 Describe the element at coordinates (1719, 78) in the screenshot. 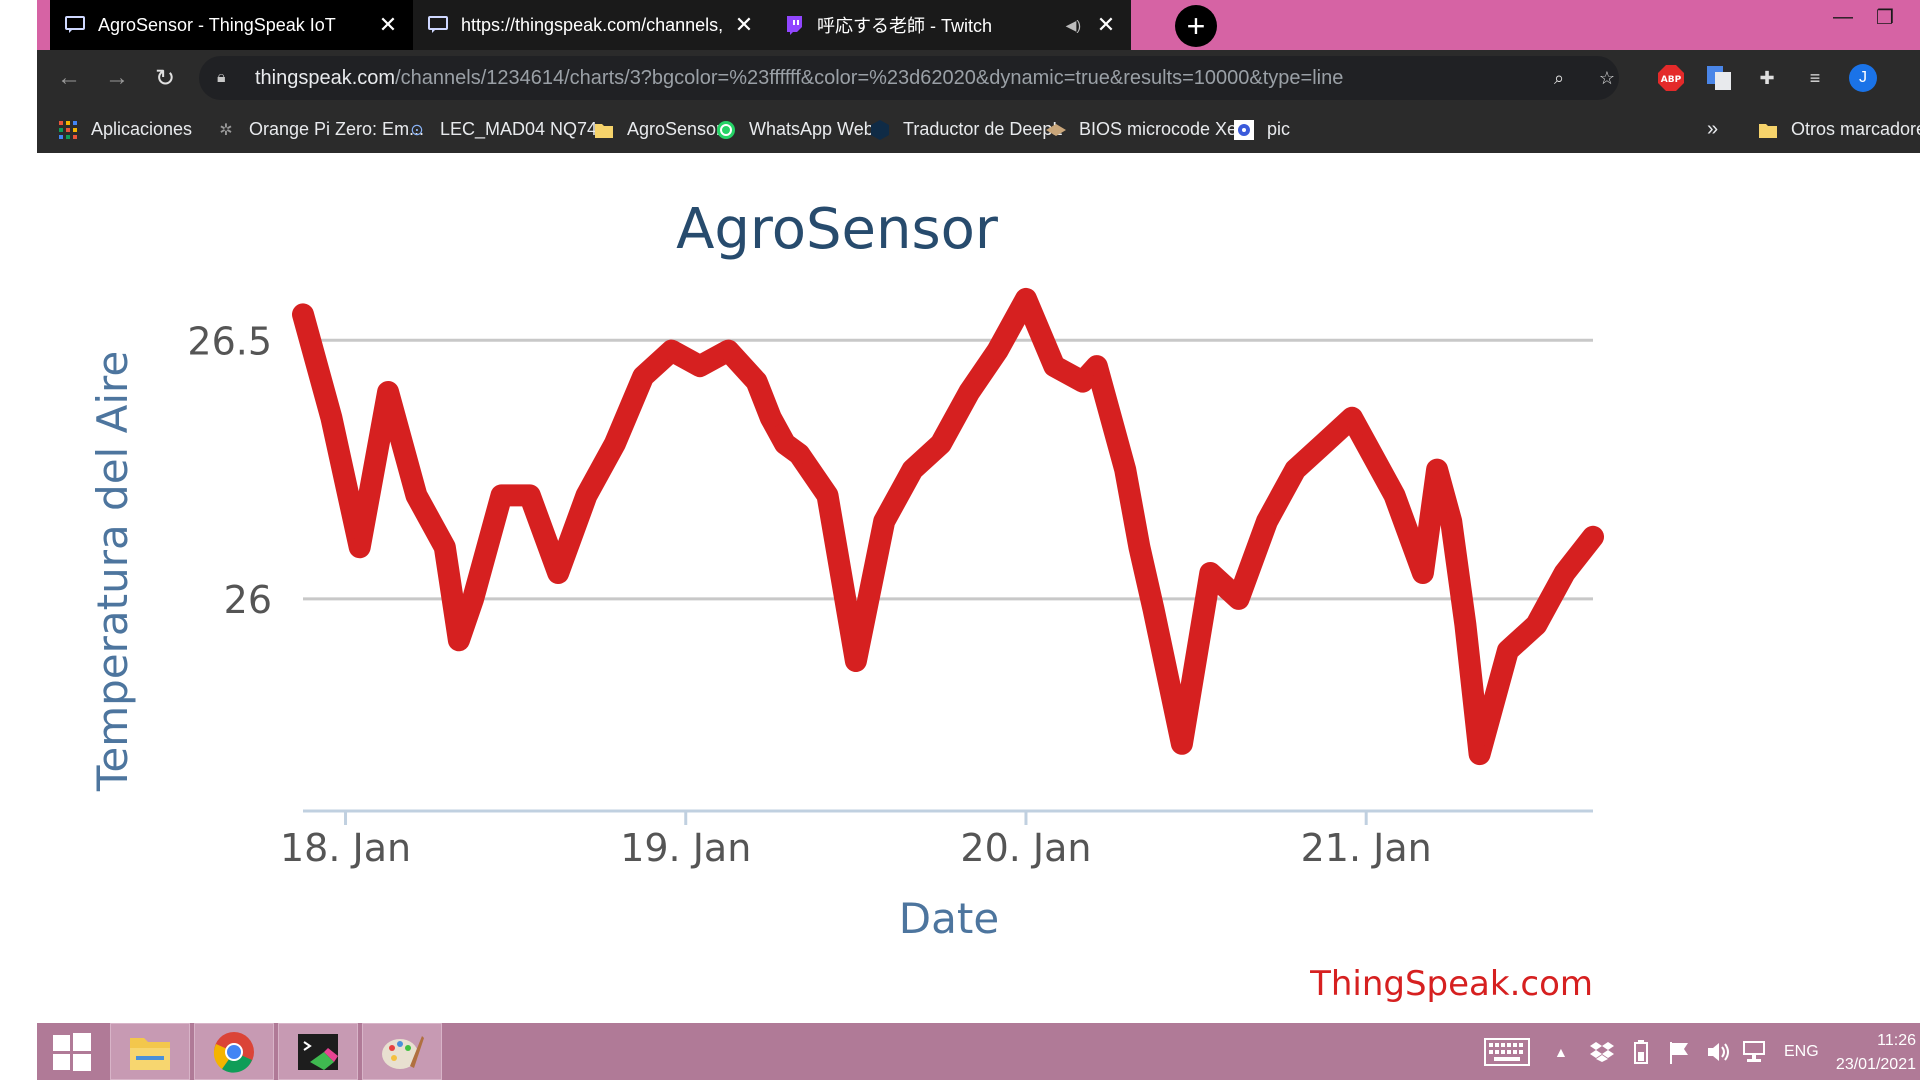

I see `translate-icon` at that location.